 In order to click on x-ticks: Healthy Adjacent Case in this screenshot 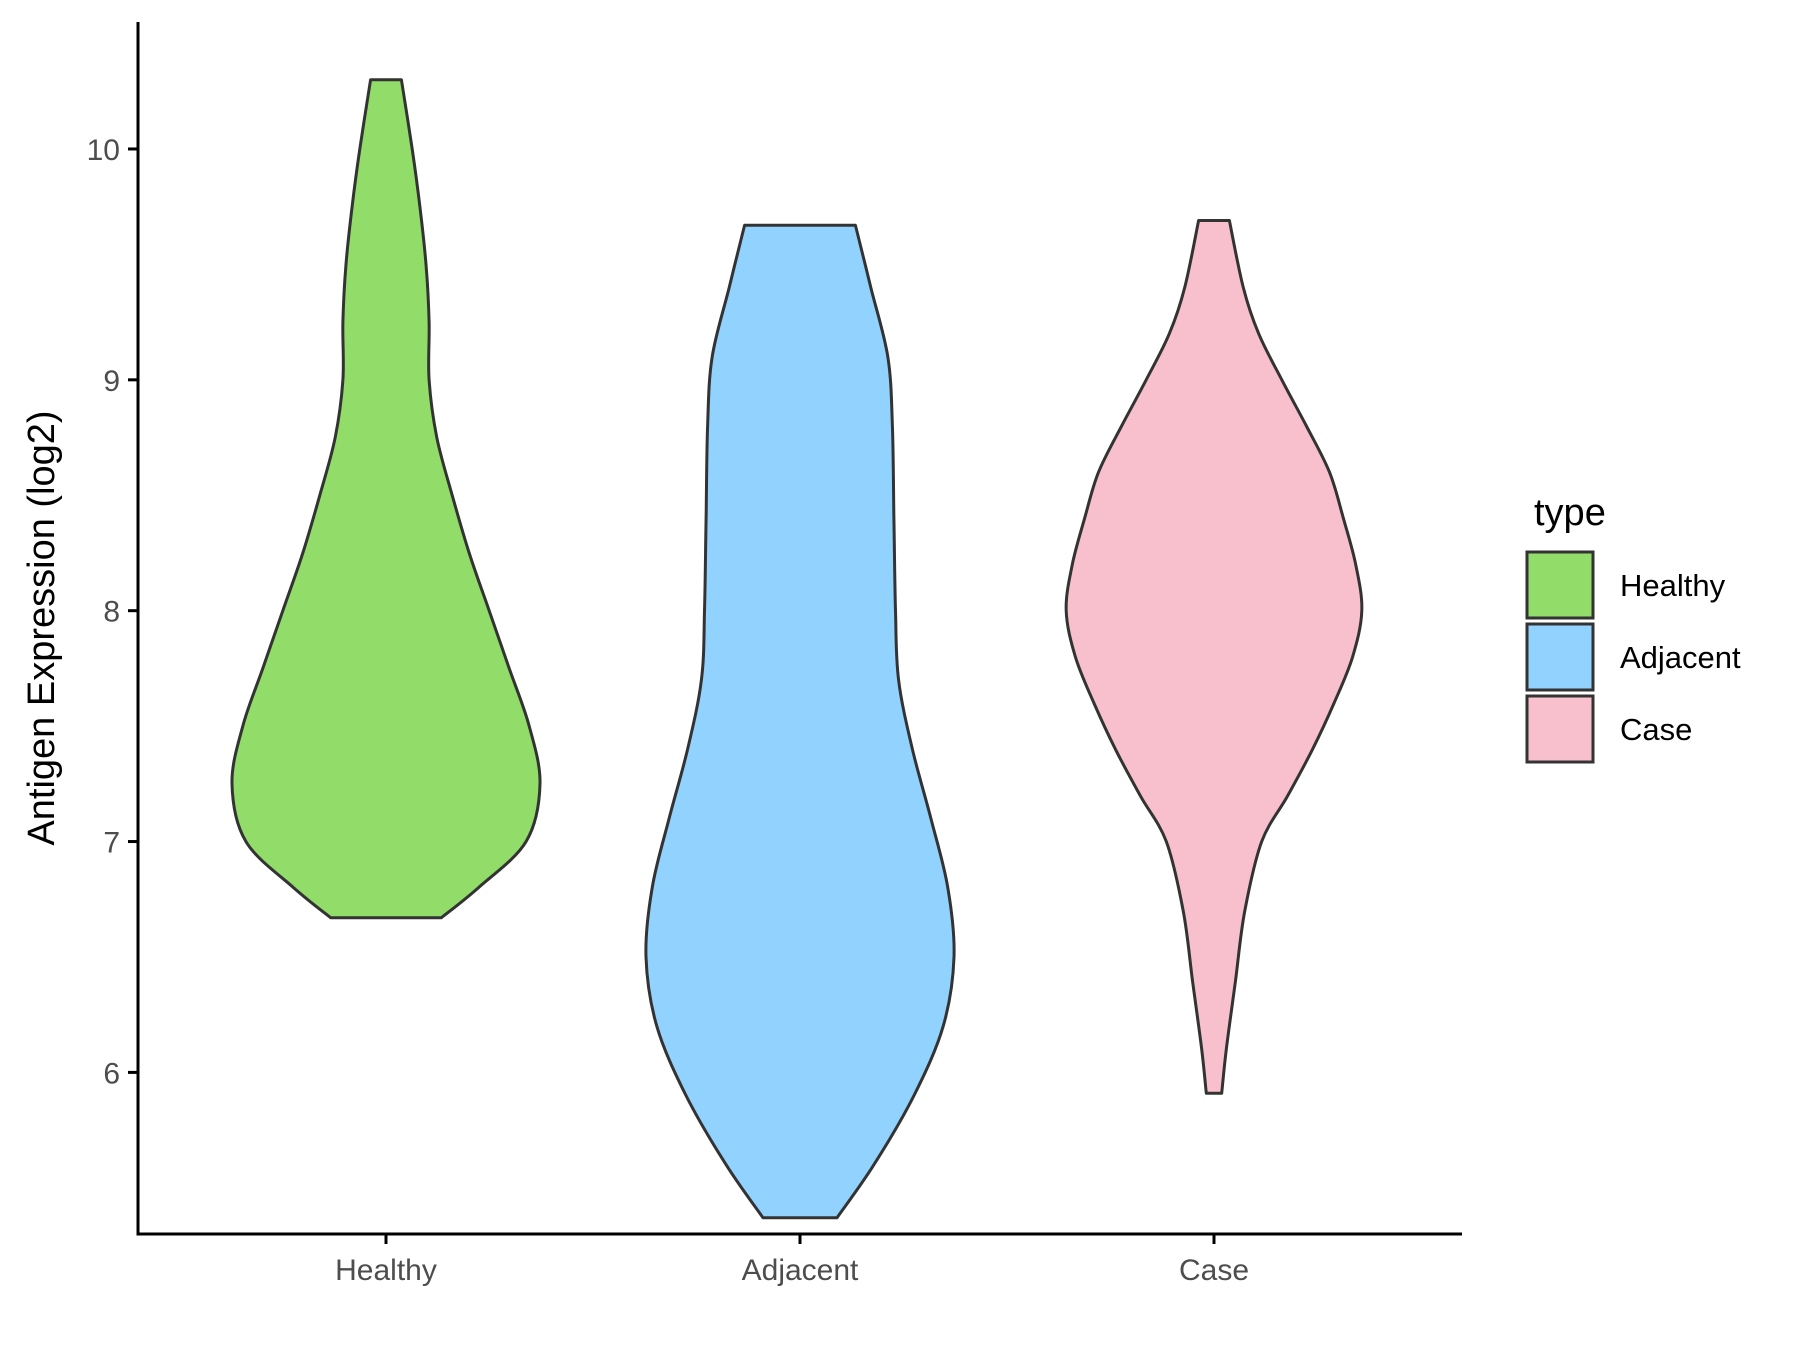, I will do `click(792, 1260)`.